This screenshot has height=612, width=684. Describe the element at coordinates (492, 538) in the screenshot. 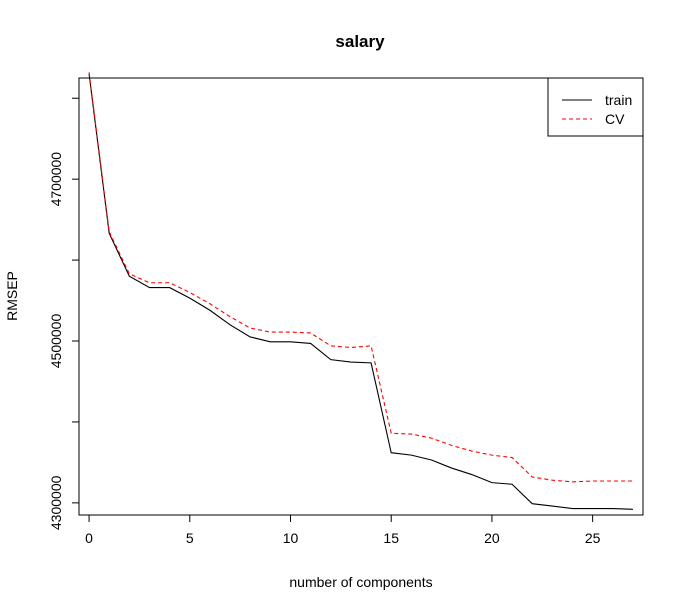

I see `x-tick-label: 20` at that location.